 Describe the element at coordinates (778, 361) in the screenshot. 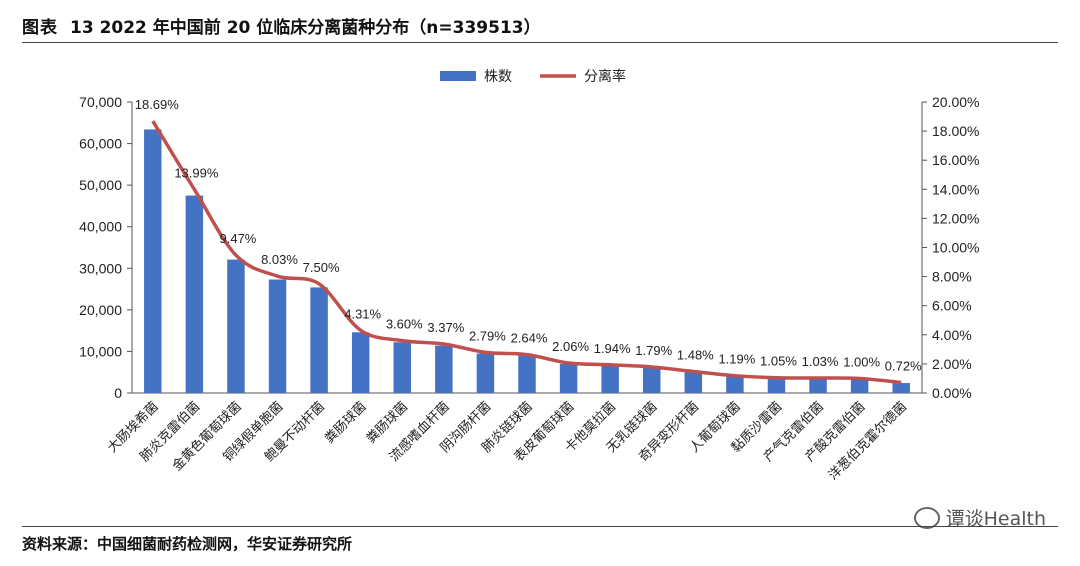

I see `data-label: 1.05%` at that location.